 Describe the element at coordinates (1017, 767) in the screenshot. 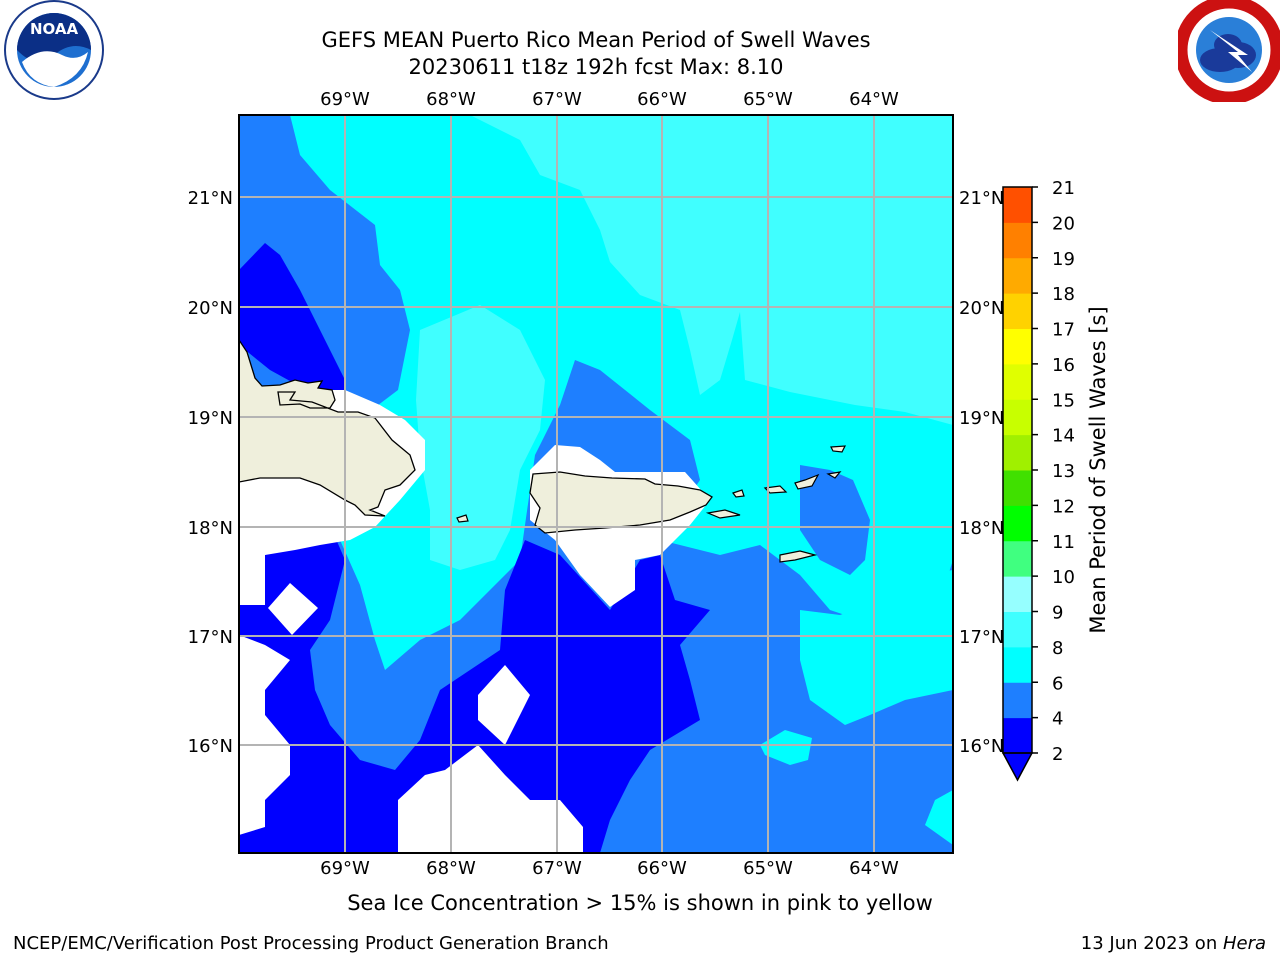

I see `colorbar-under-extension` at that location.